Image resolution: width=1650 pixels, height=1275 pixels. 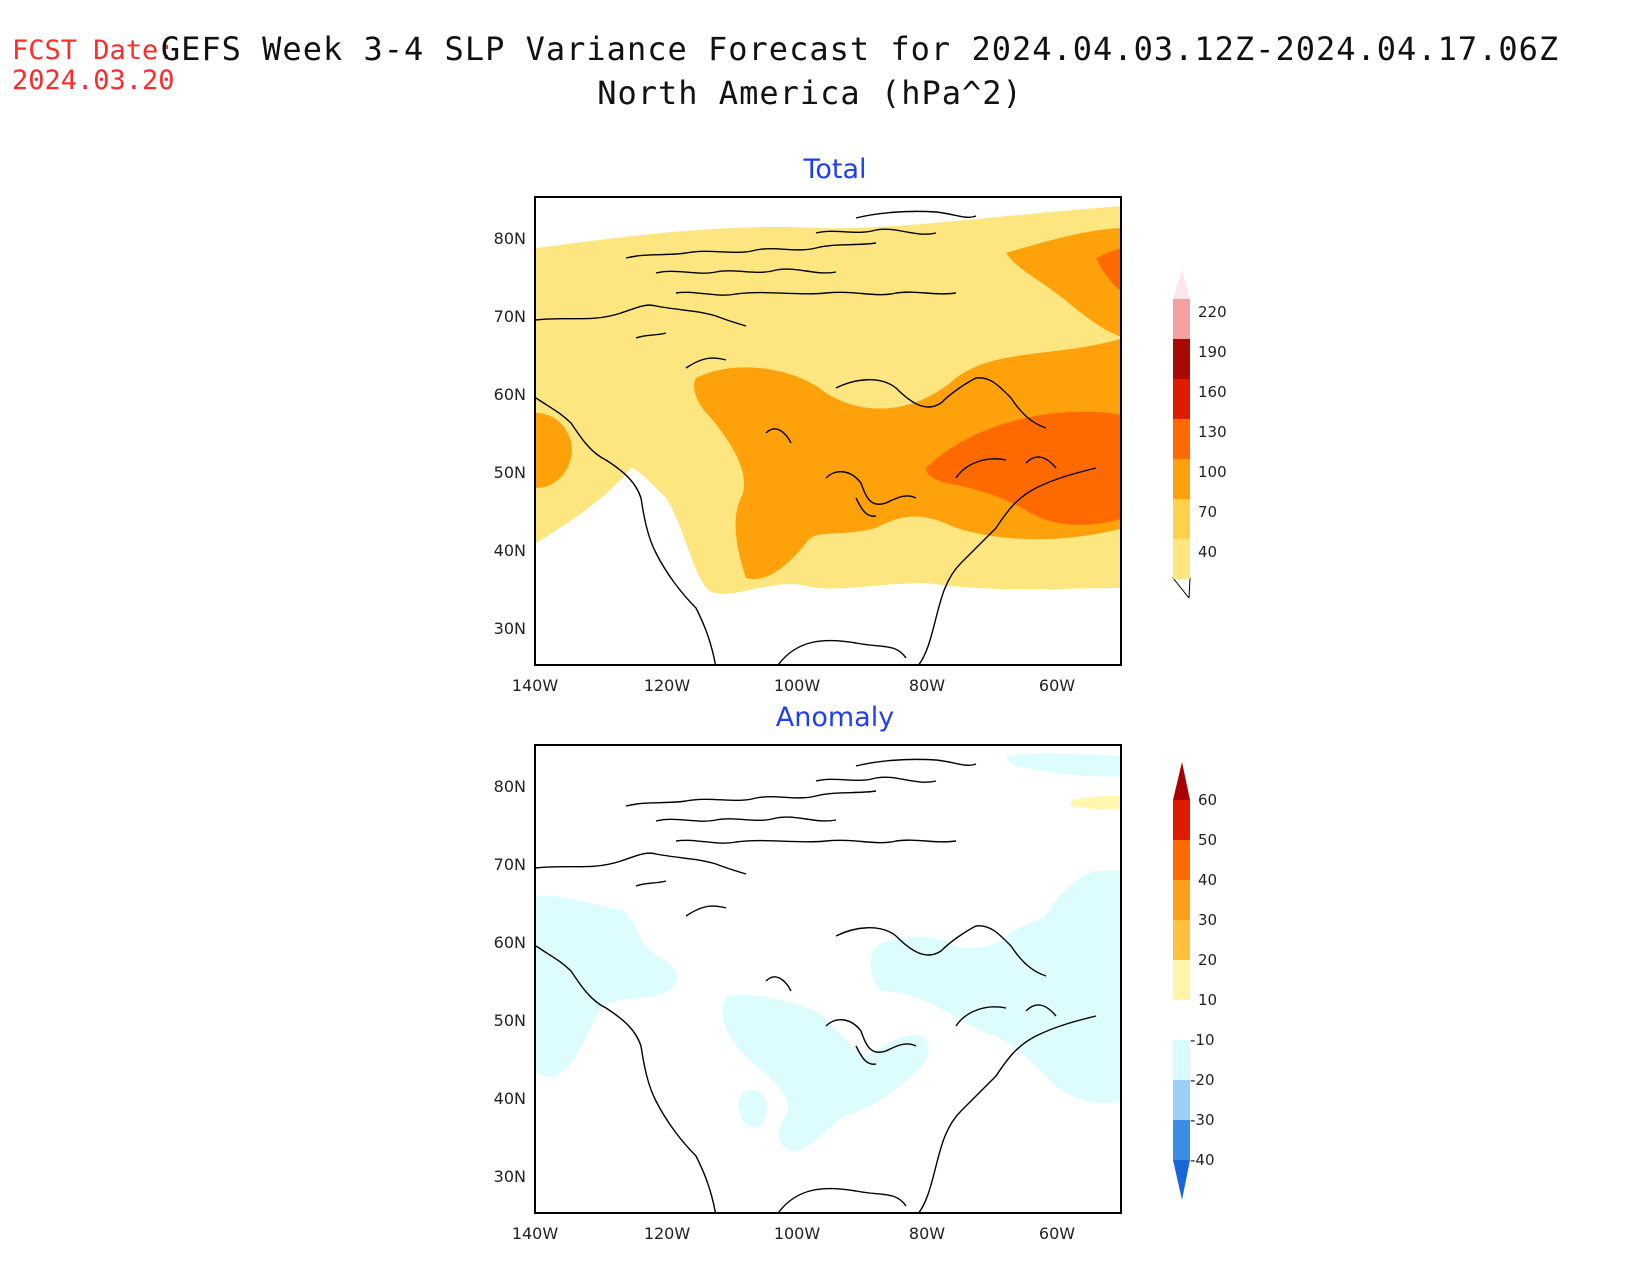 What do you see at coordinates (753, 1109) in the screenshot?
I see `anom-contour-neg10-neg20-small` at bounding box center [753, 1109].